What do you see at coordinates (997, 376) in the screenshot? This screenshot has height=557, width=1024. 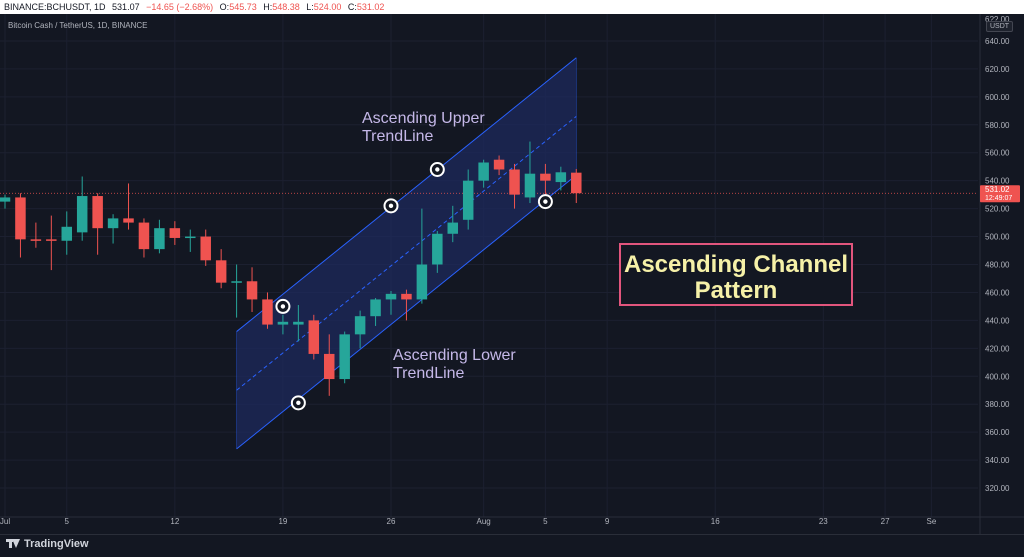 I see `y-tick-label: 400.00` at bounding box center [997, 376].